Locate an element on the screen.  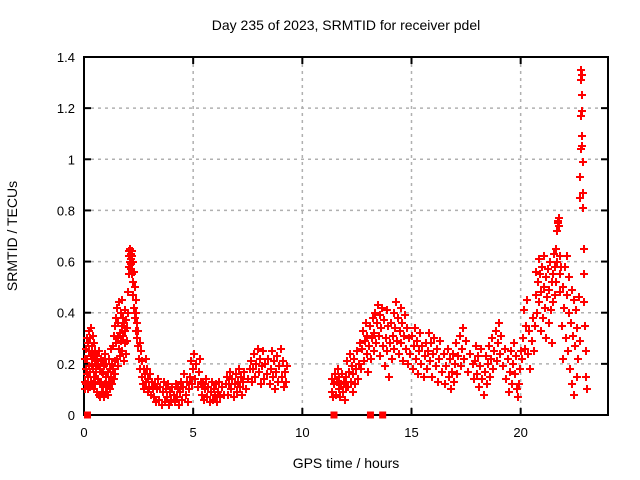
x-axis-label: GPS time / hours is located at coordinates (346, 463).